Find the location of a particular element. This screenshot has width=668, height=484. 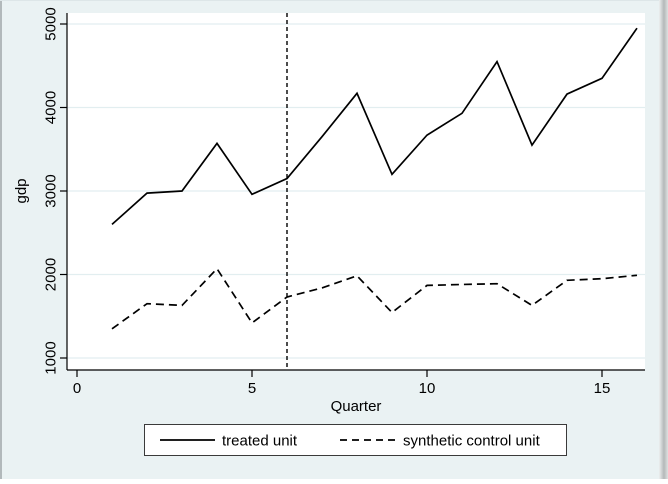

x-axis-ticks: 0 5 10 15 is located at coordinates (342, 383).